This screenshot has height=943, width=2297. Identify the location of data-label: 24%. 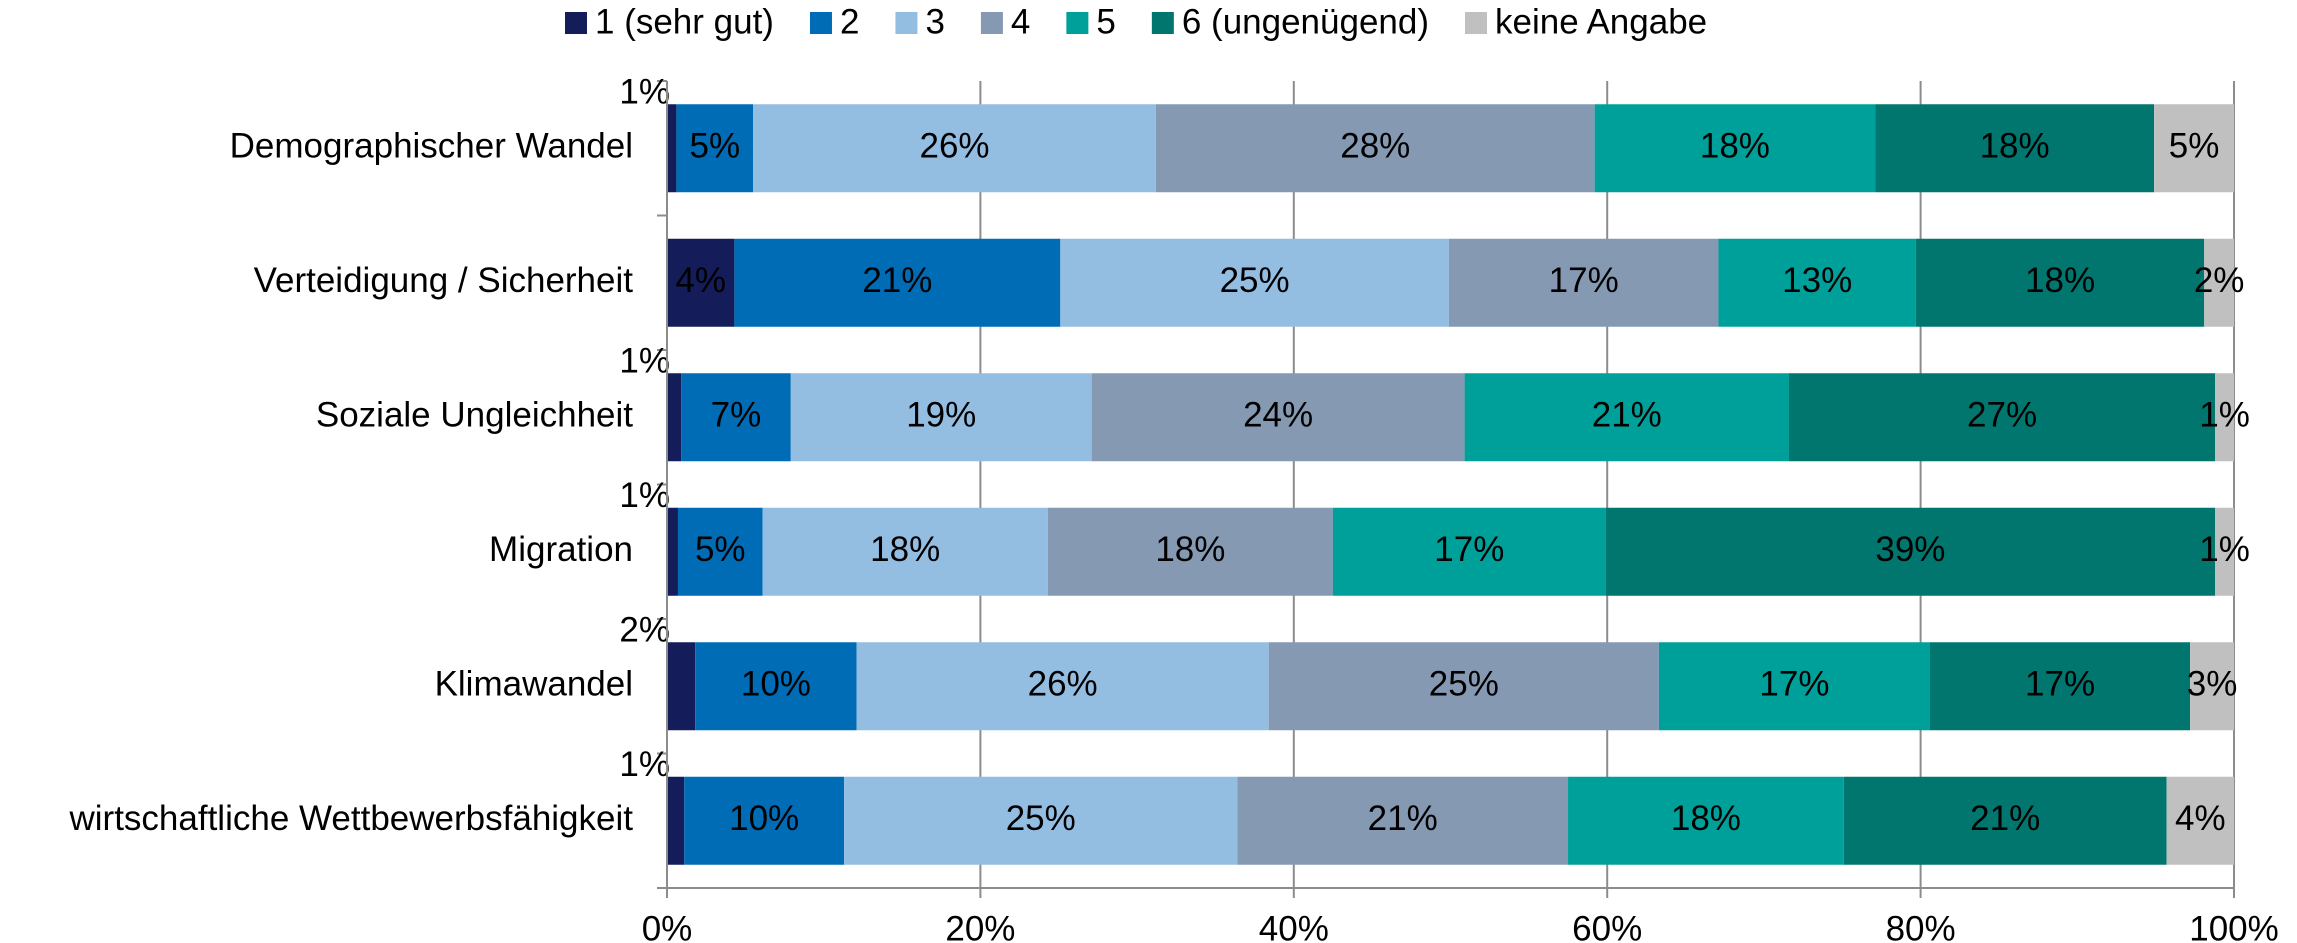
(1278, 415).